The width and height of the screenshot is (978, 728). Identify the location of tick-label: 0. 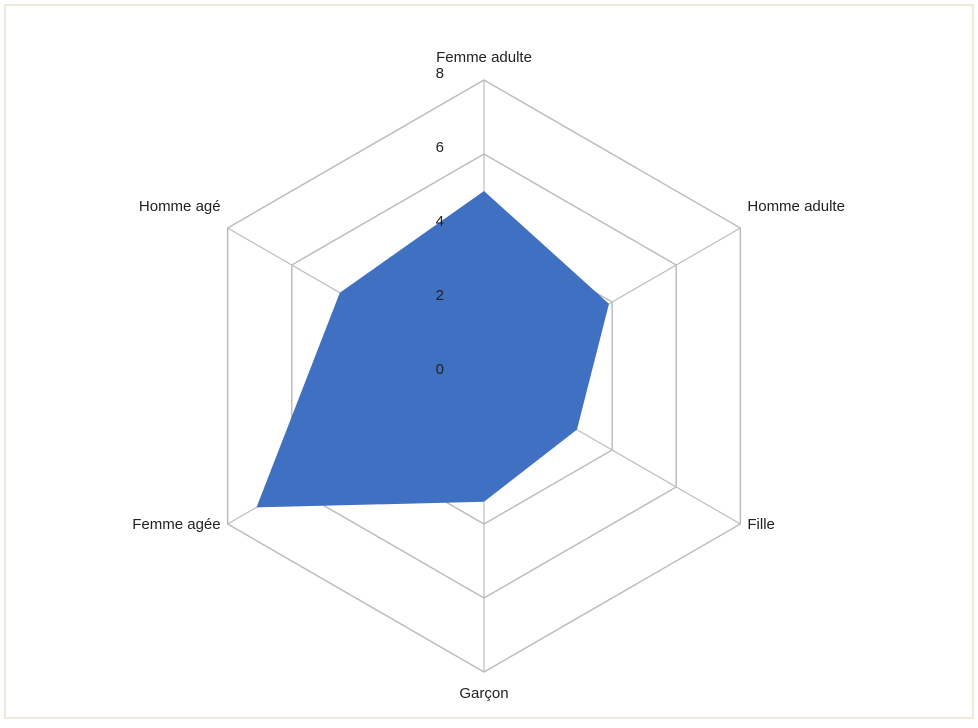
(440, 369).